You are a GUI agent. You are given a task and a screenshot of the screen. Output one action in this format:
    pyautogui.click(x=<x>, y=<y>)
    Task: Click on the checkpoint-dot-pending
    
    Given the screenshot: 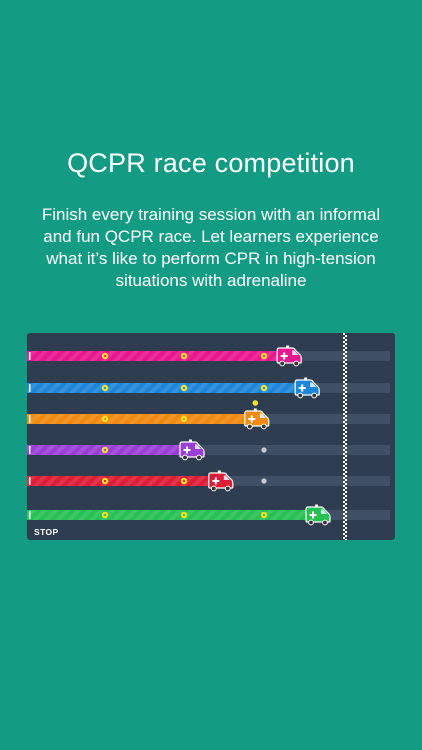 What is the action you would take?
    pyautogui.click(x=264, y=450)
    